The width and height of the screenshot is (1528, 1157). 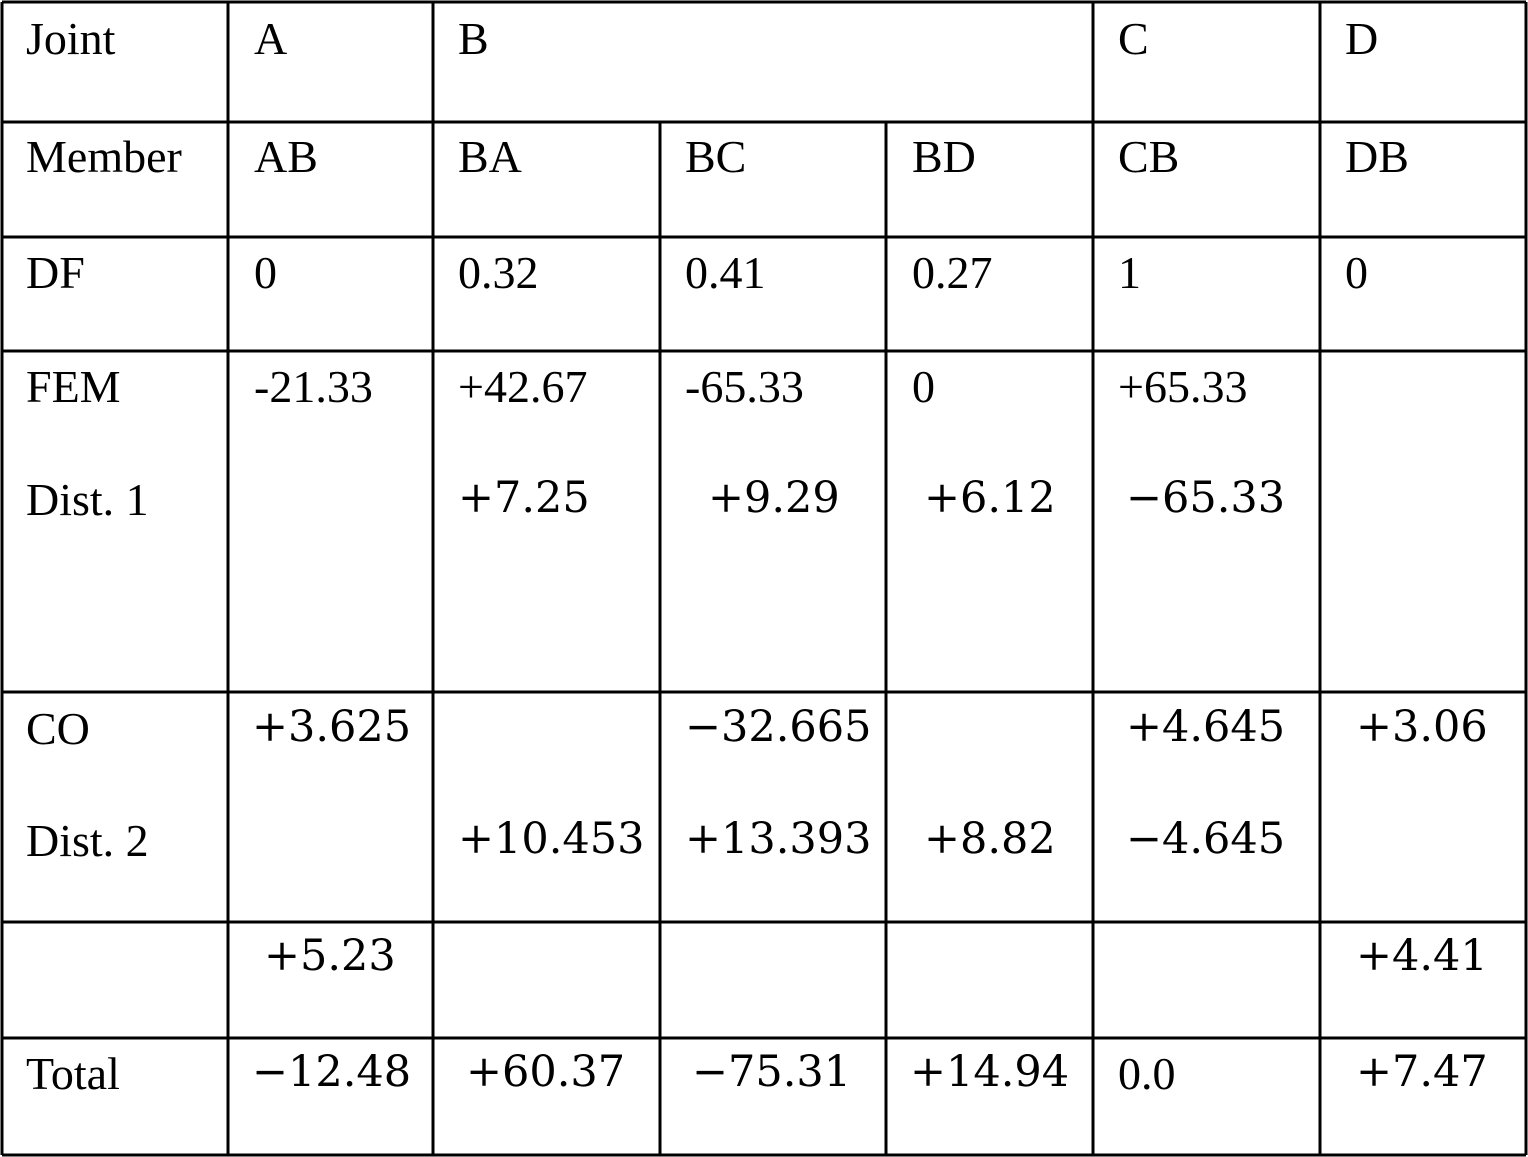 What do you see at coordinates (87, 840) in the screenshot?
I see `dist2-label: Dist. 2` at bounding box center [87, 840].